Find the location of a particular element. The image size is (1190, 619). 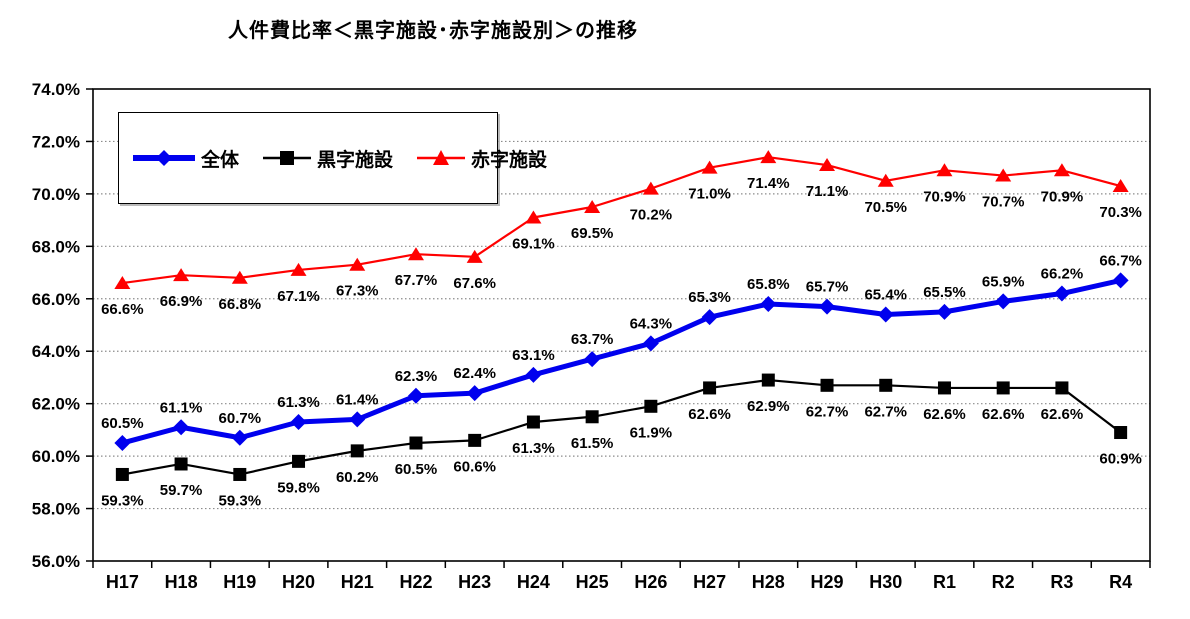

y-axis-tick-label: 66.0% is located at coordinates (56, 299).